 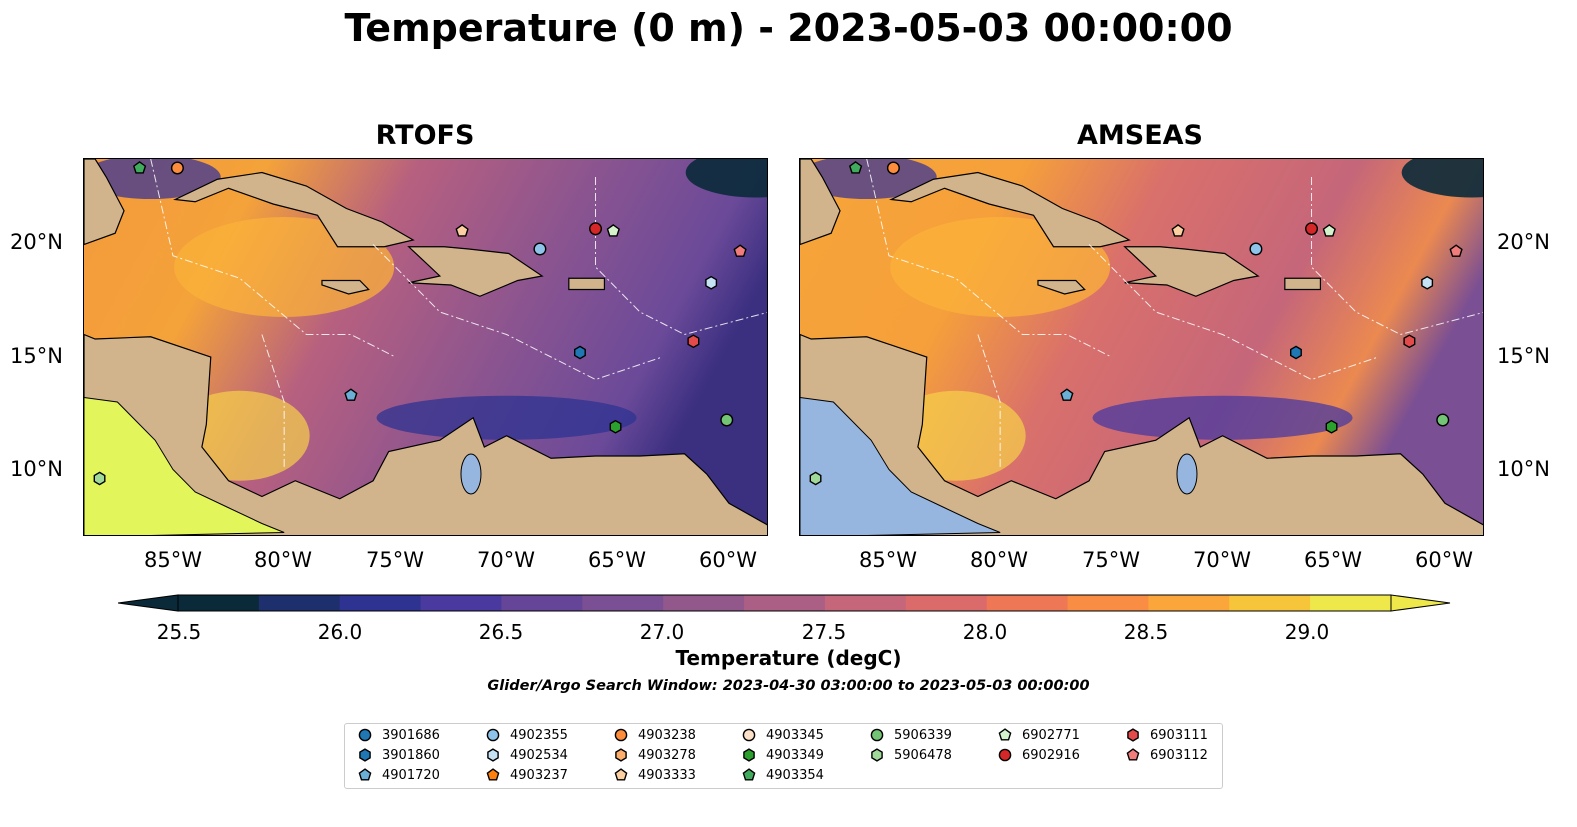 I want to click on lon-tick: 85°W, so click(x=173, y=560).